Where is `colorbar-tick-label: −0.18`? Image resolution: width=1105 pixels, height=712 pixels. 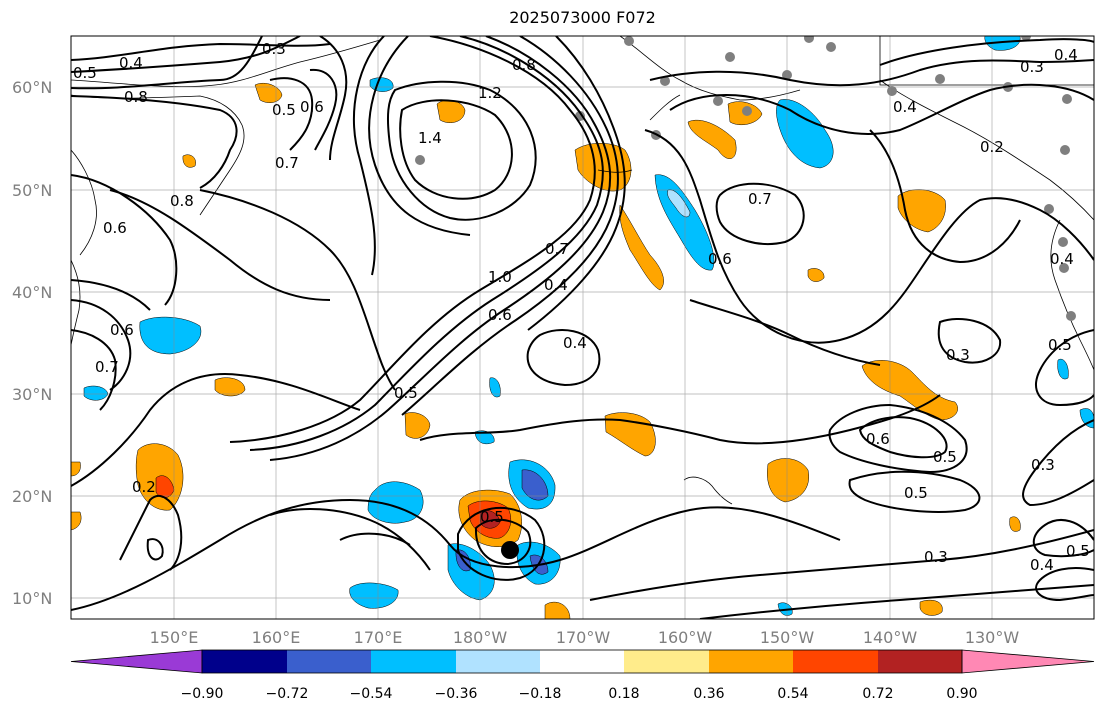
colorbar-tick-label: −0.18 is located at coordinates (540, 694).